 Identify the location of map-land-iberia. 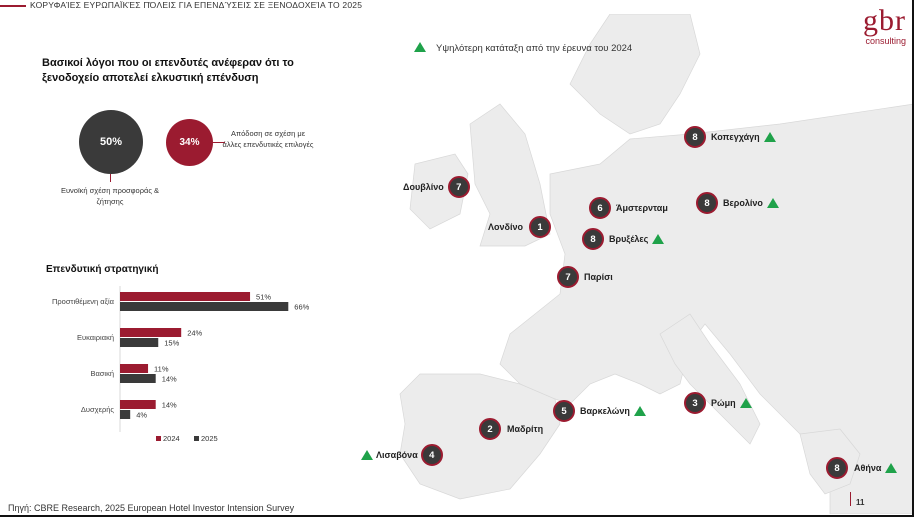
(480, 436).